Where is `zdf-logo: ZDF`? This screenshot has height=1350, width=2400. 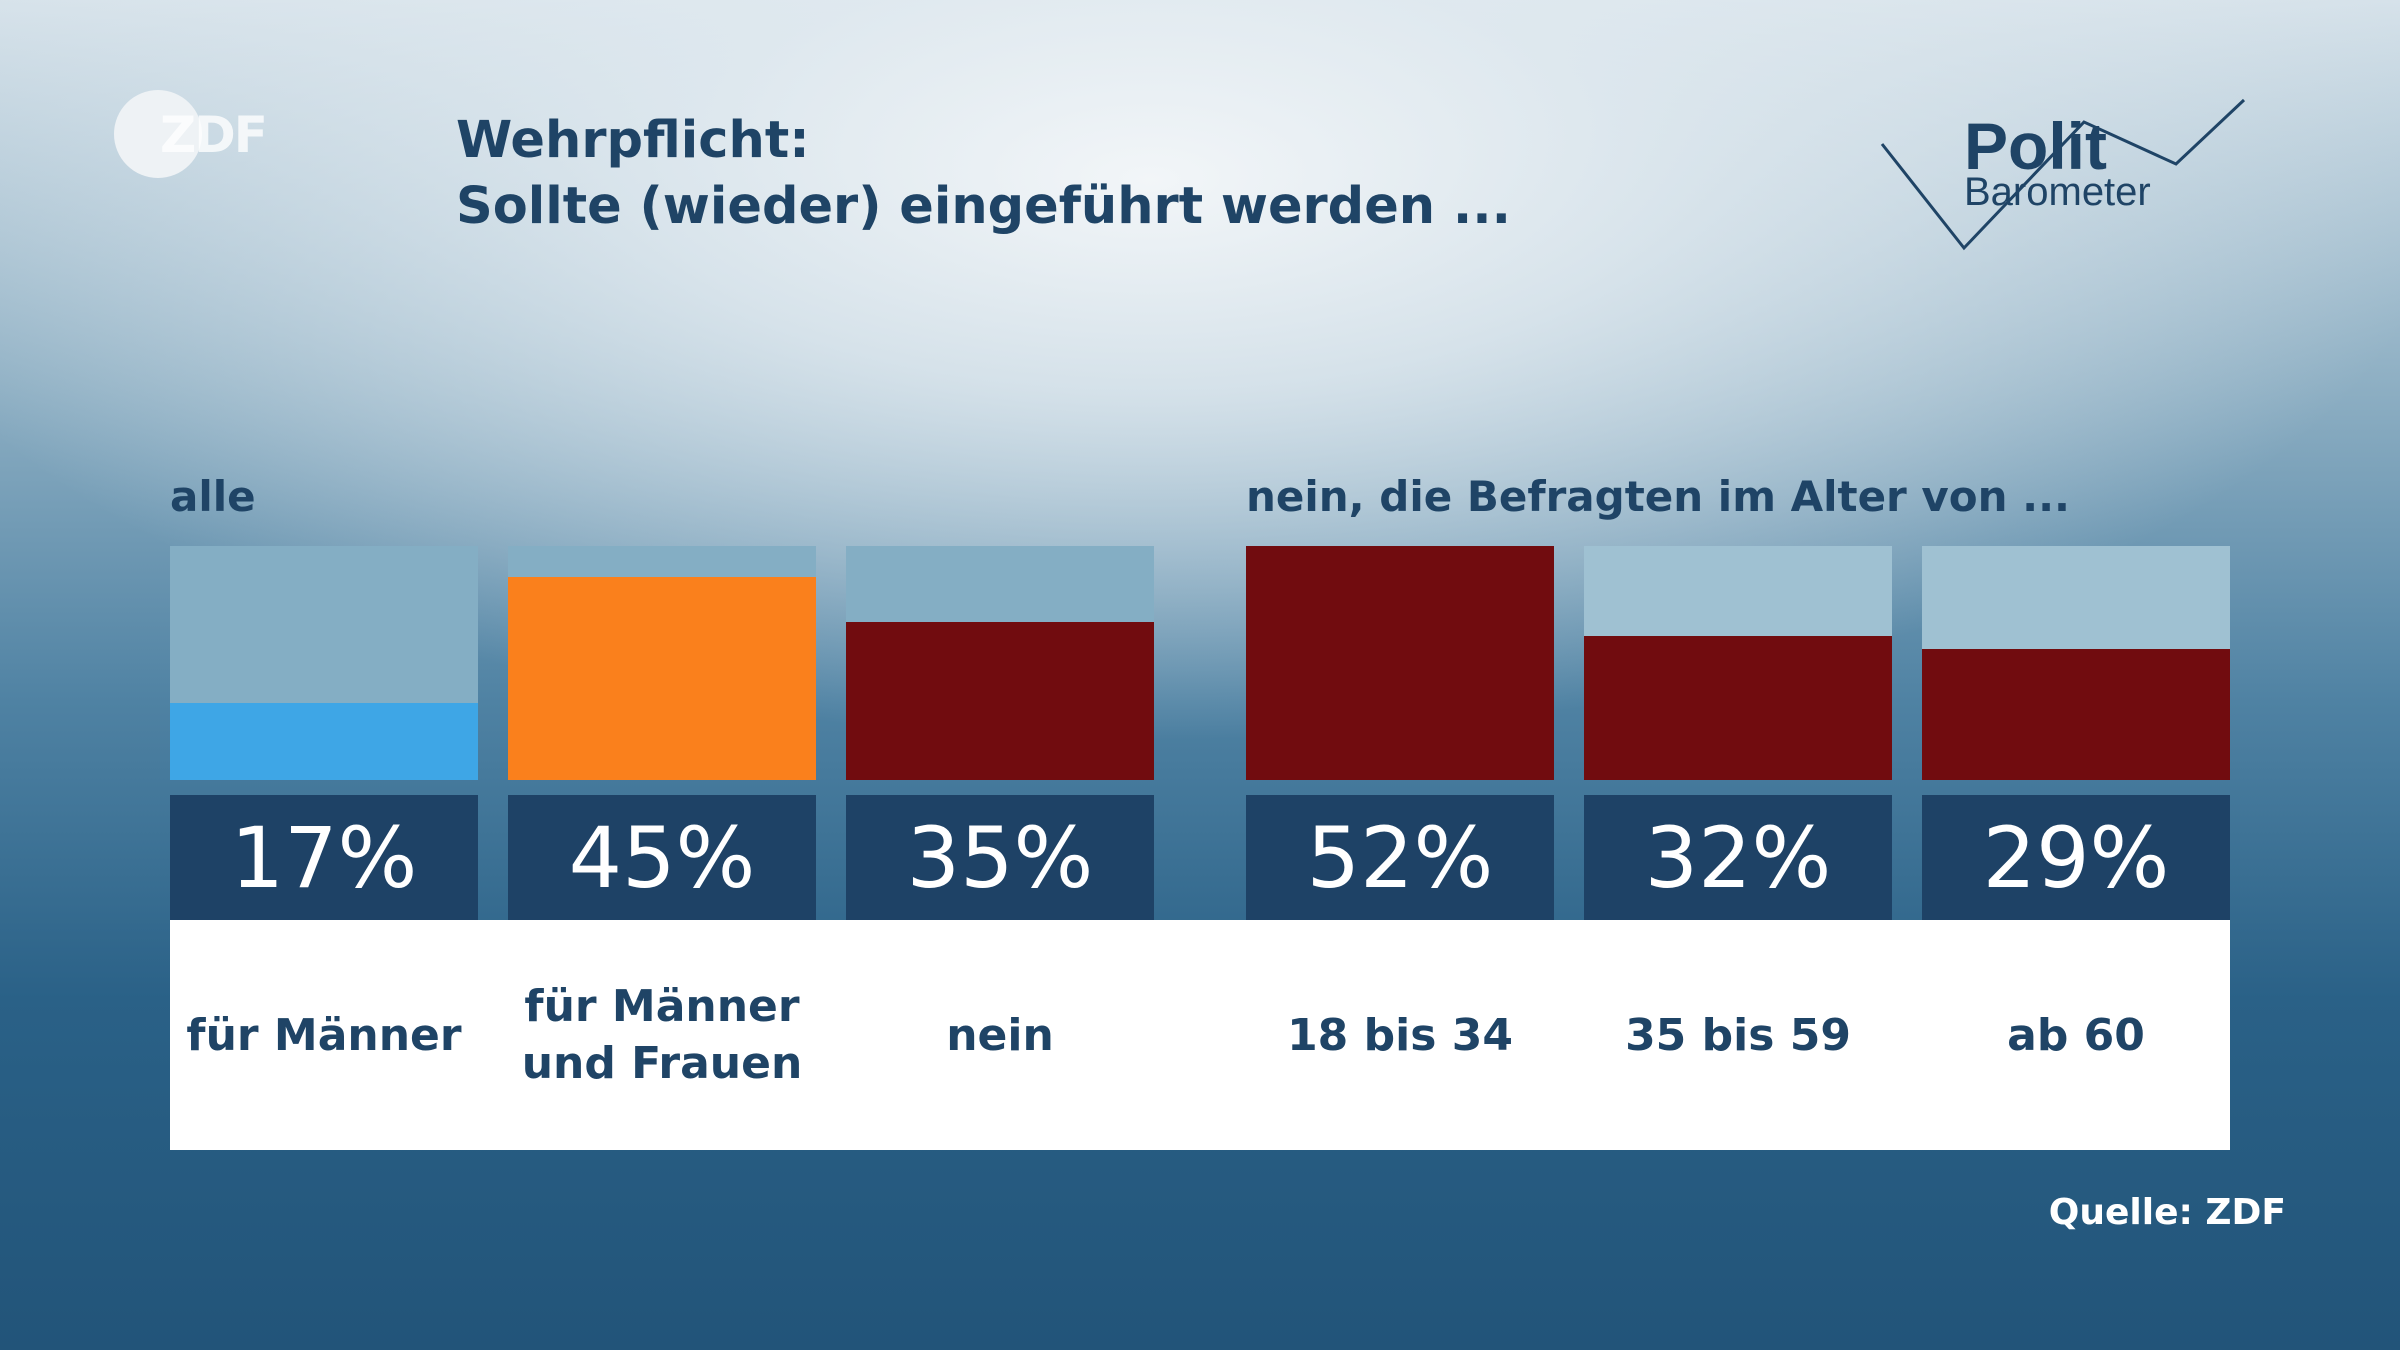
zdf-logo: ZDF is located at coordinates (194, 136).